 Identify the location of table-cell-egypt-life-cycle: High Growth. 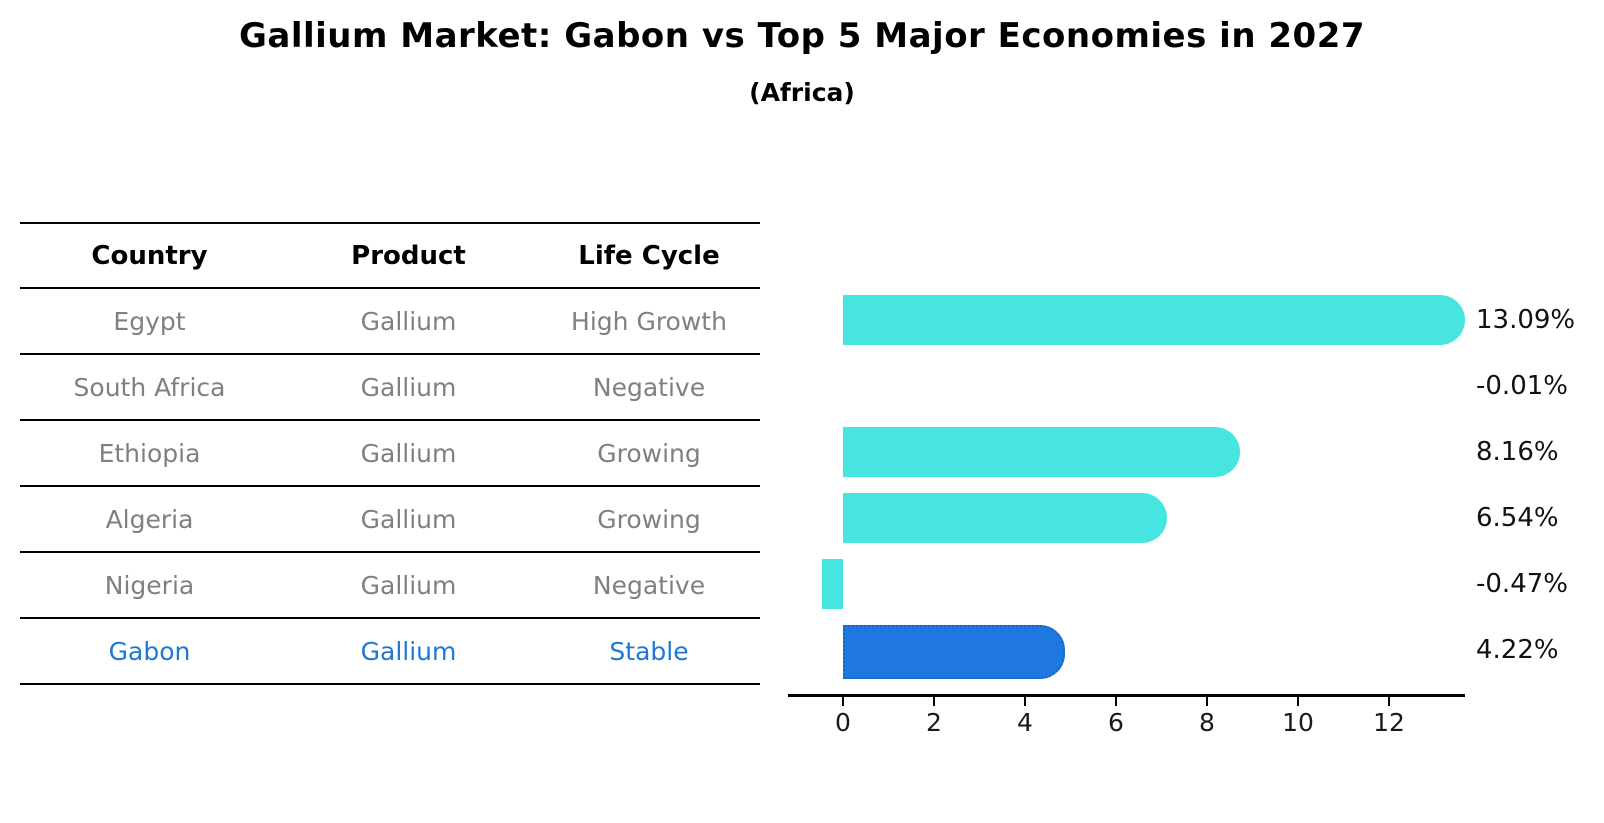
(649, 321).